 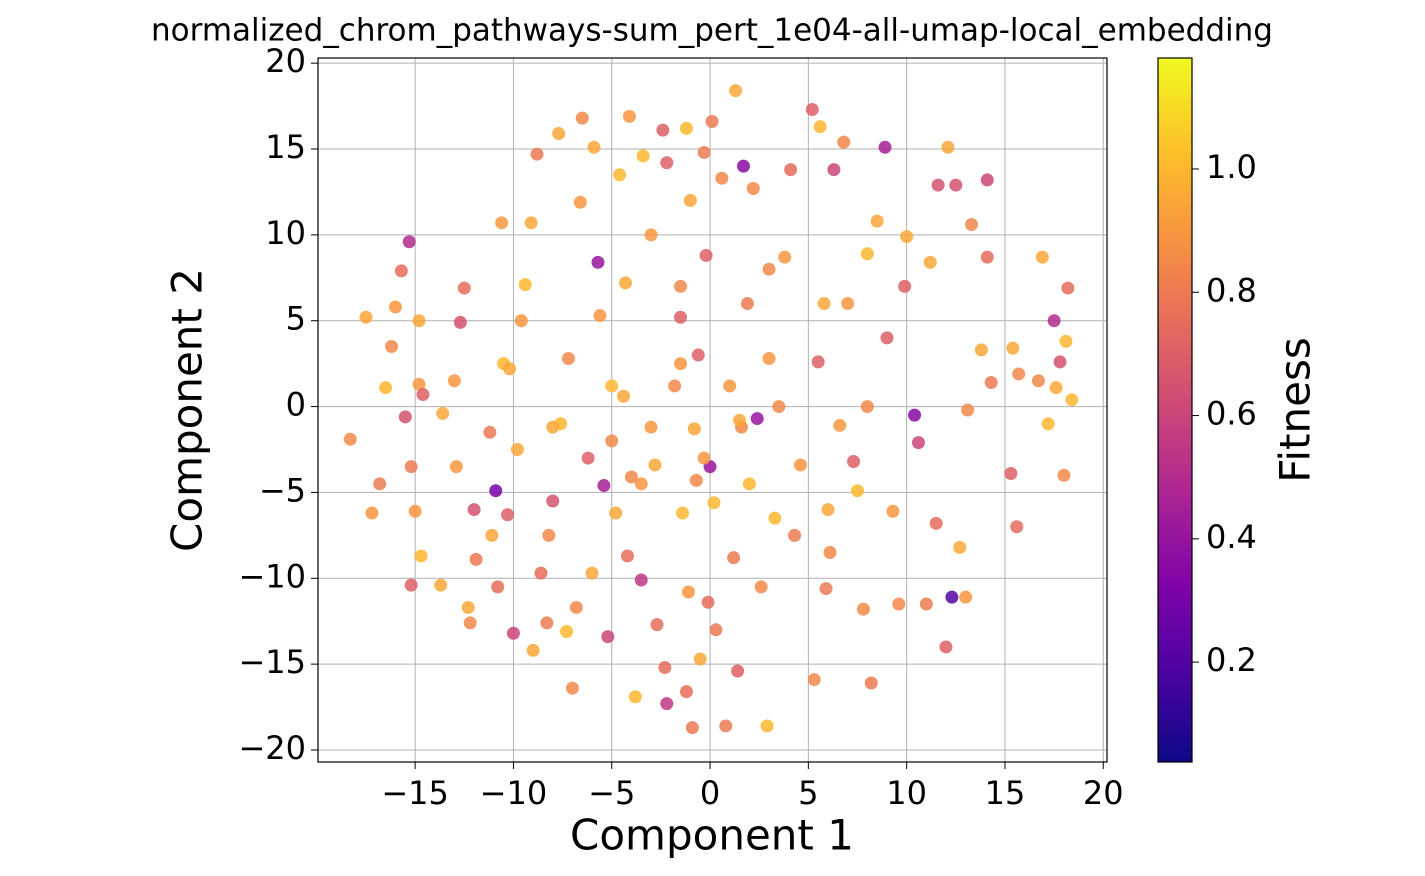 I want to click on y-tick-label: 20, so click(x=285, y=61).